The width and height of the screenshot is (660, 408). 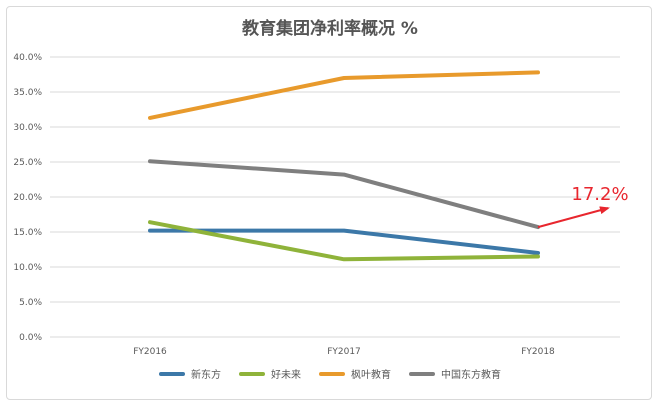 What do you see at coordinates (30, 303) in the screenshot?
I see `y-tick-label: 5.0%` at bounding box center [30, 303].